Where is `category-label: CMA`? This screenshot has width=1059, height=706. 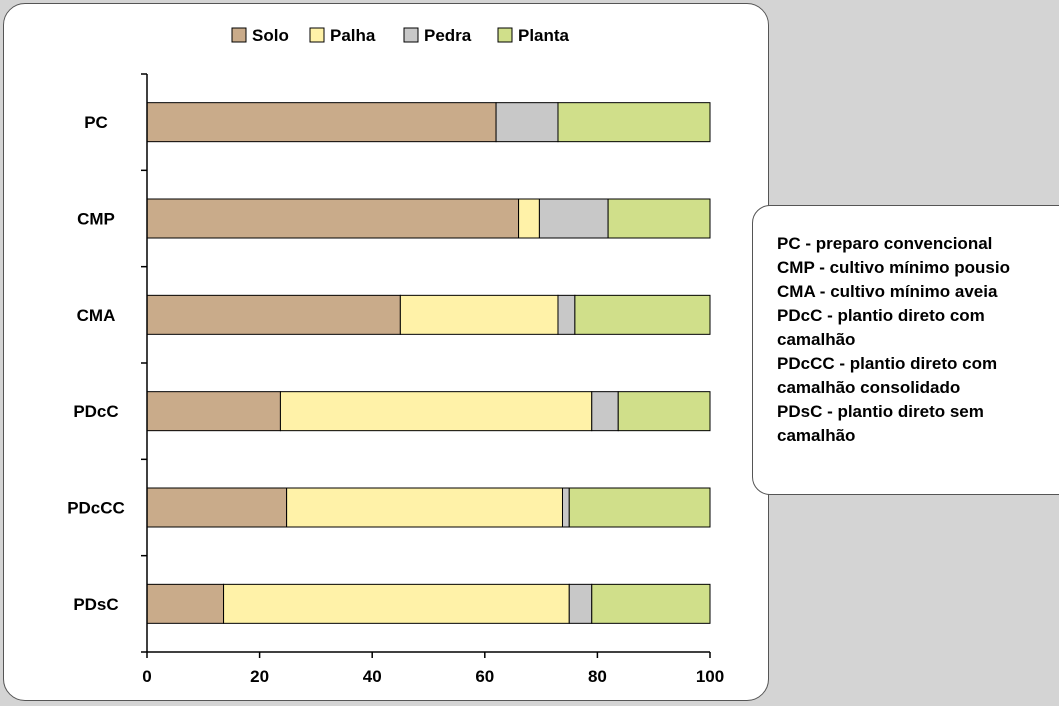
category-label: CMA is located at coordinates (96, 315).